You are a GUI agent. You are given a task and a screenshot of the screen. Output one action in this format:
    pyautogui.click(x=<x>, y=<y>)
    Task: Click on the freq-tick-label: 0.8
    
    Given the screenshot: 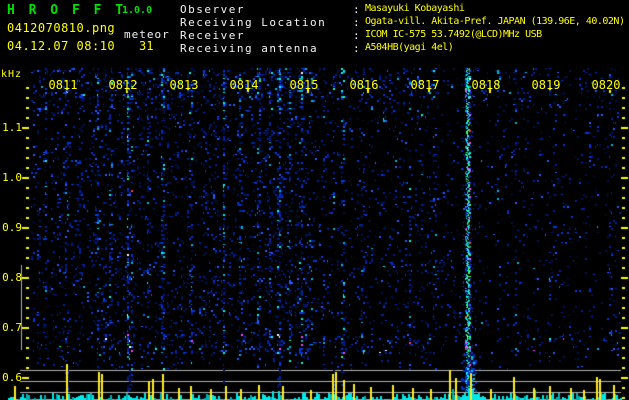 What is the action you would take?
    pyautogui.click(x=12, y=277)
    